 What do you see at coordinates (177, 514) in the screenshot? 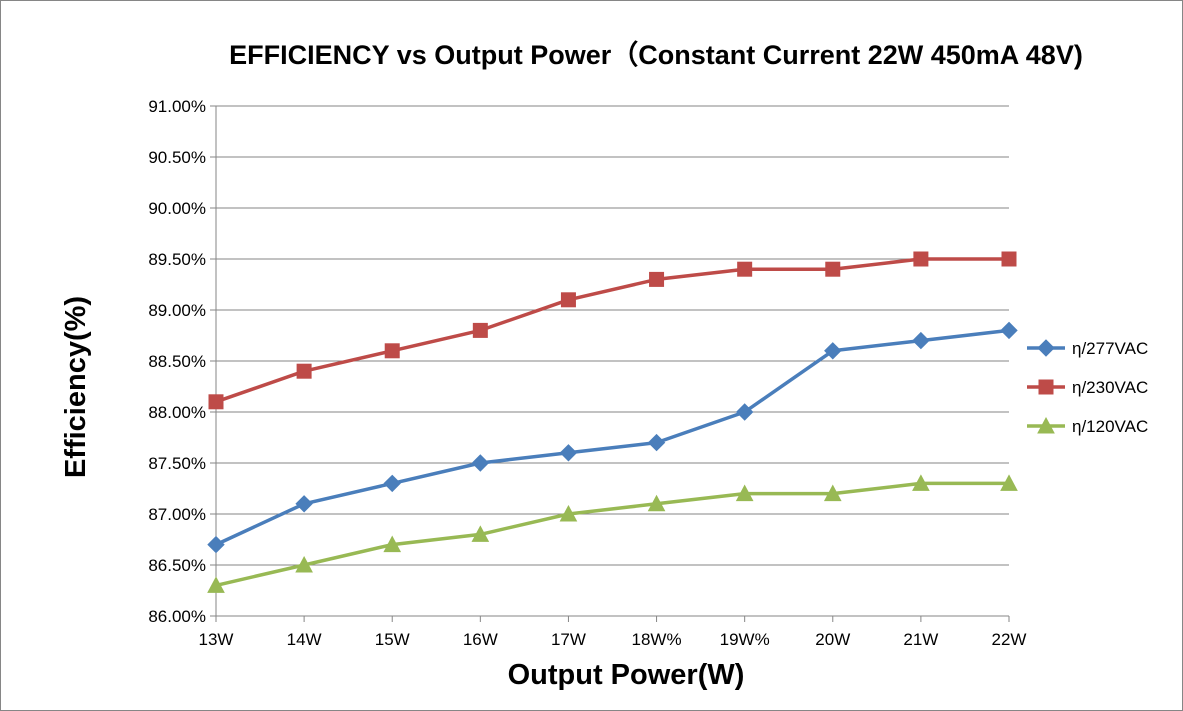
I see `y-tick-label: 87.00%` at bounding box center [177, 514].